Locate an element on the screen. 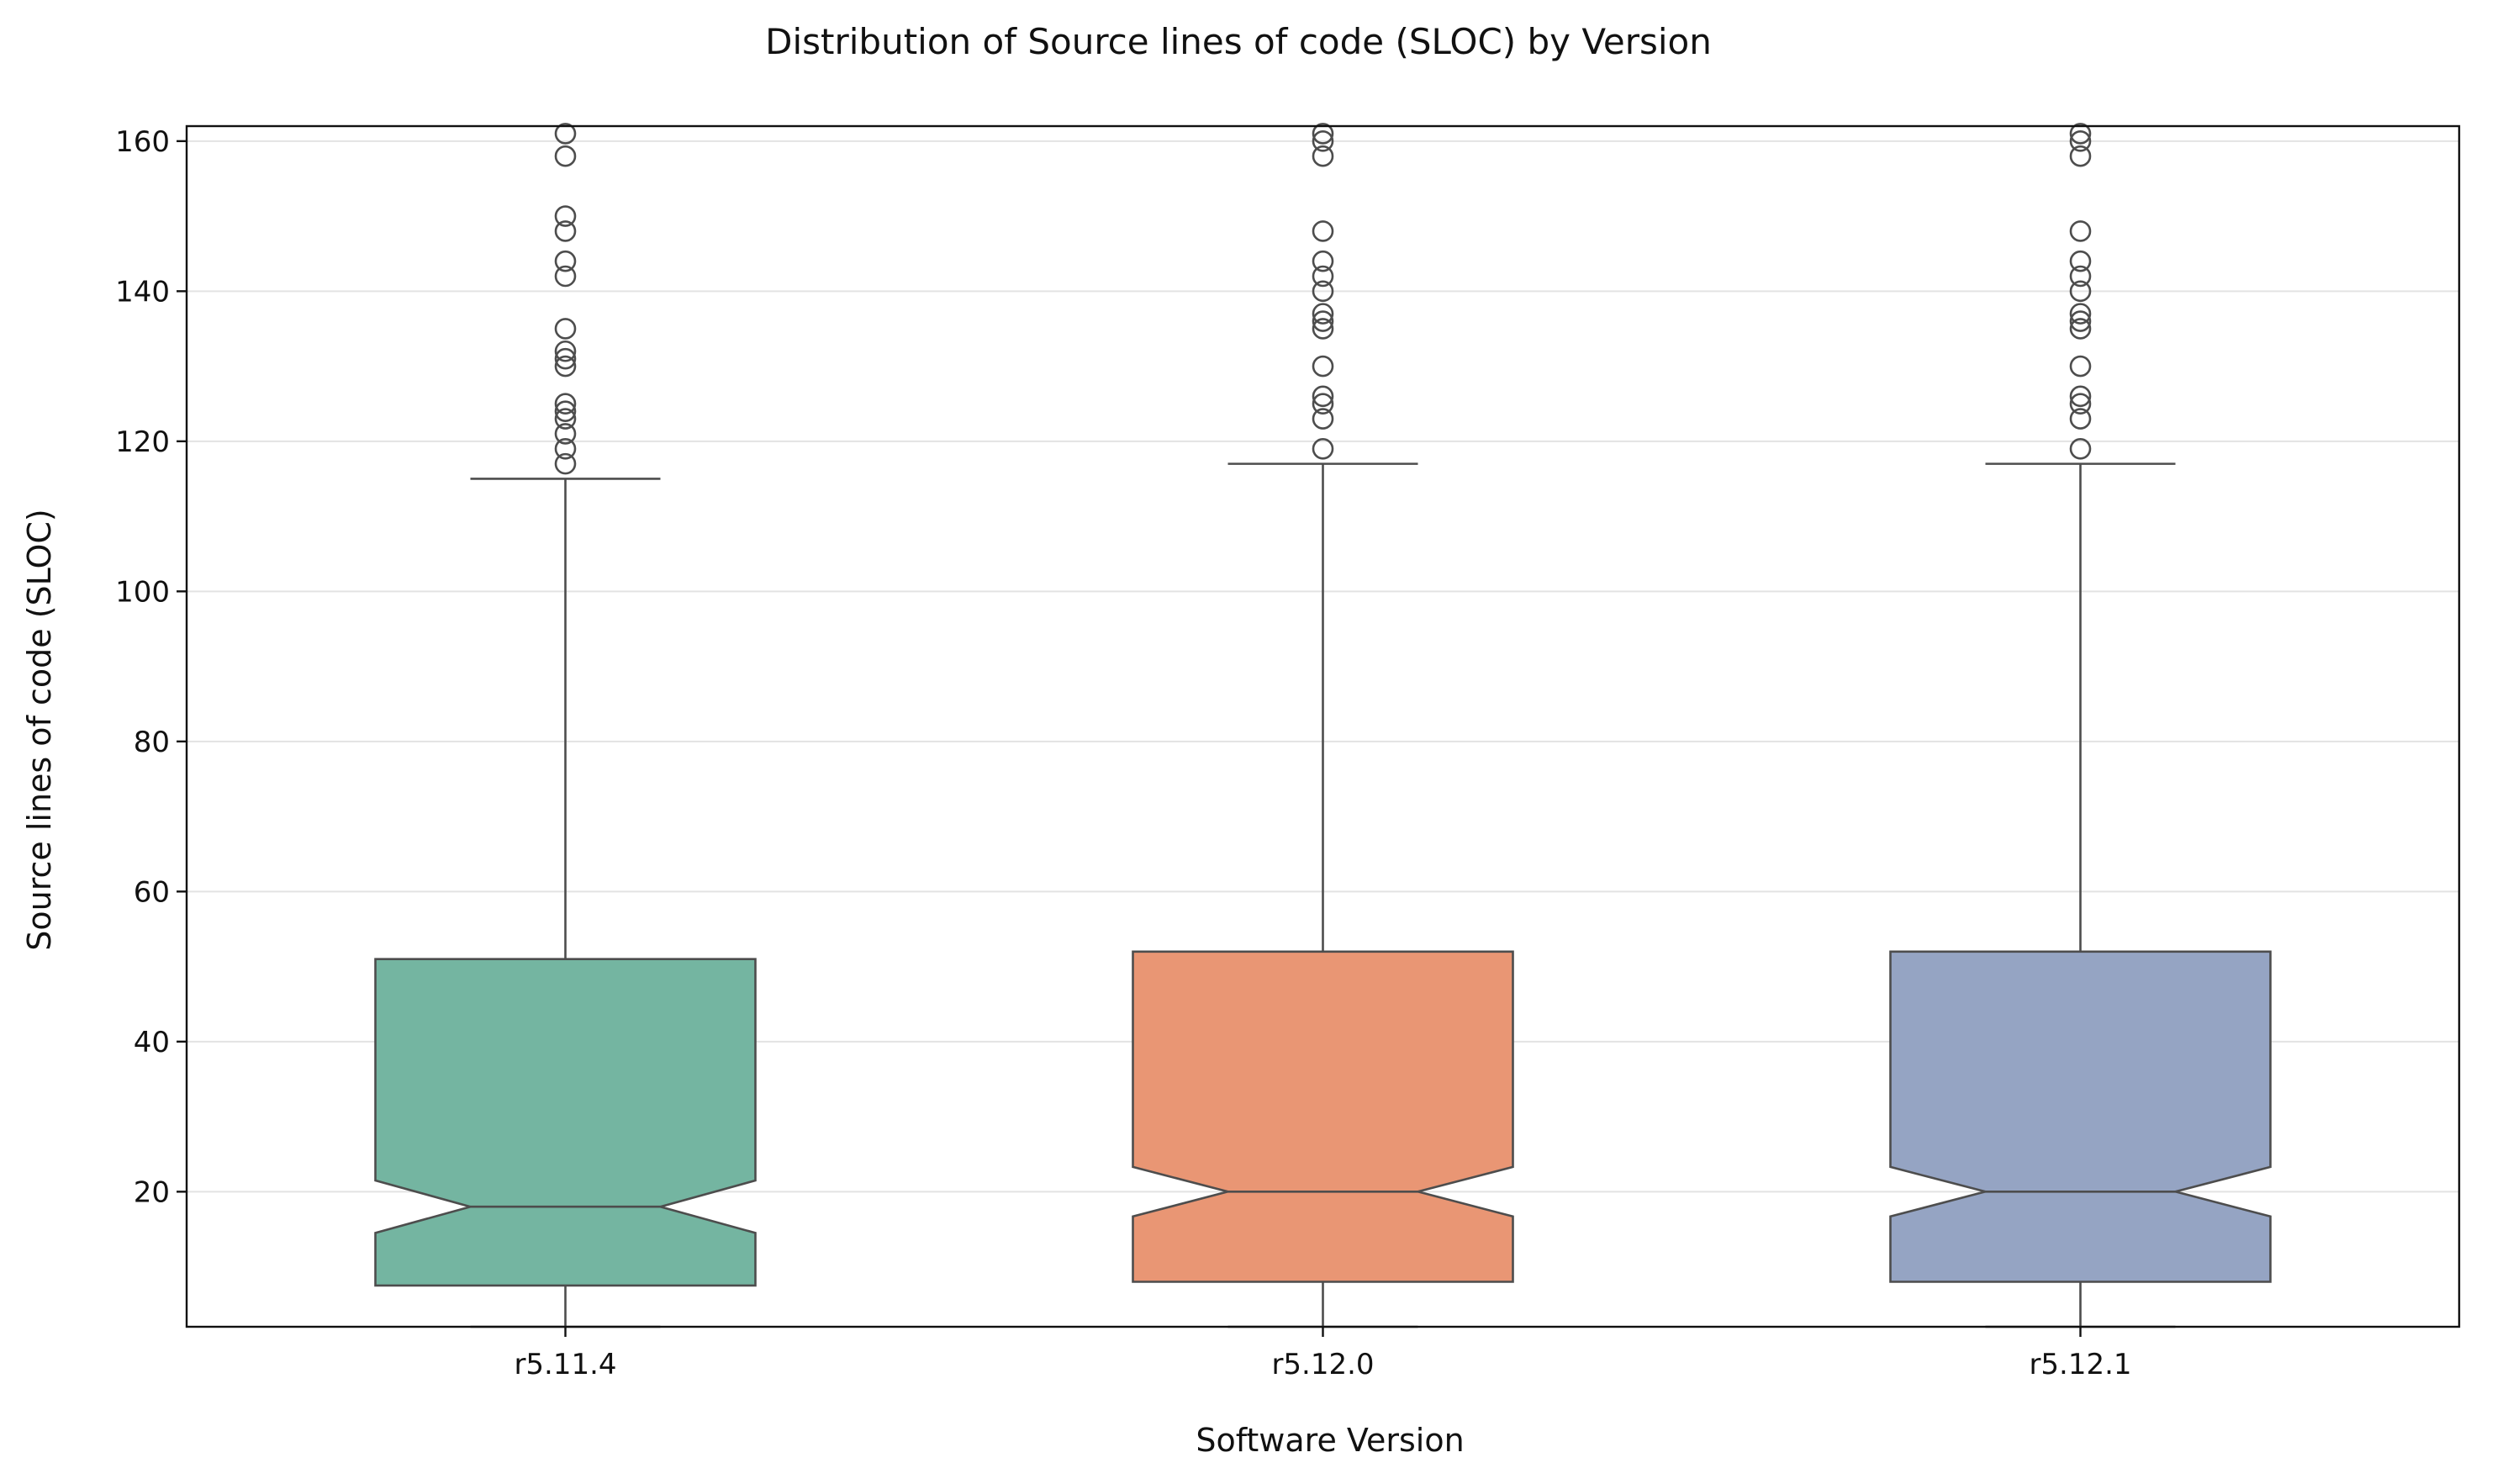 This screenshot has height=1484, width=2497. y-tick-label: 80 is located at coordinates (152, 742).